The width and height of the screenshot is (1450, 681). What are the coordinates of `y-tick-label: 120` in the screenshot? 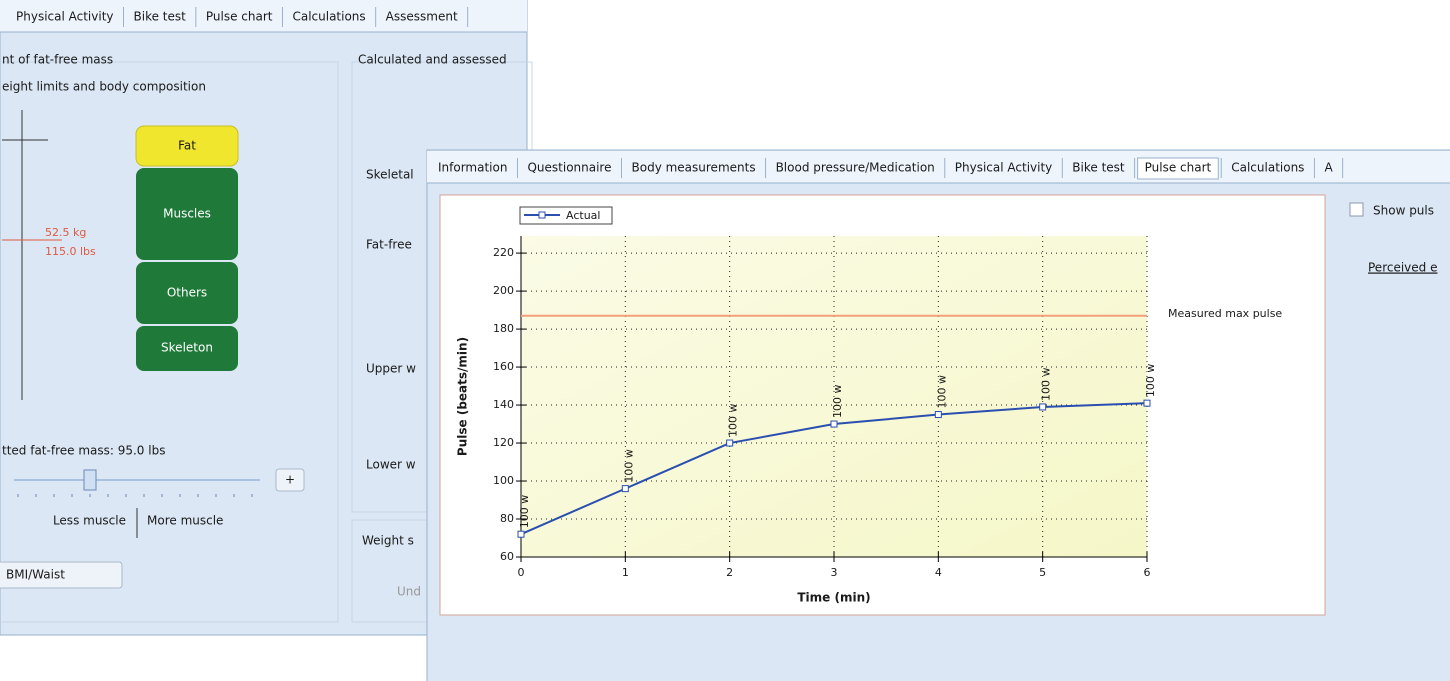 It's located at (503, 442).